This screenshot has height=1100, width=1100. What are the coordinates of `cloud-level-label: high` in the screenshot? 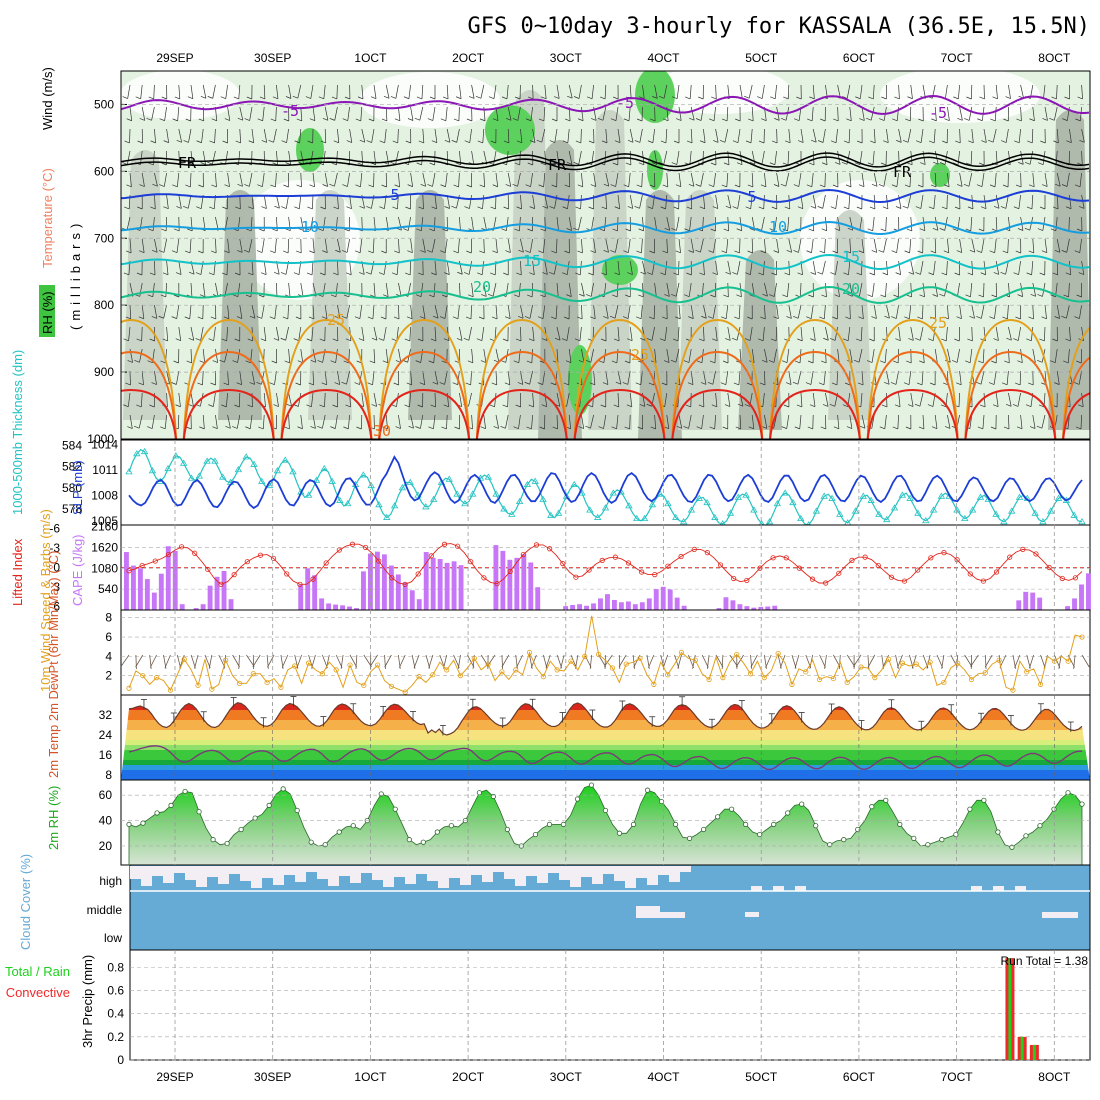 It's located at (110, 881).